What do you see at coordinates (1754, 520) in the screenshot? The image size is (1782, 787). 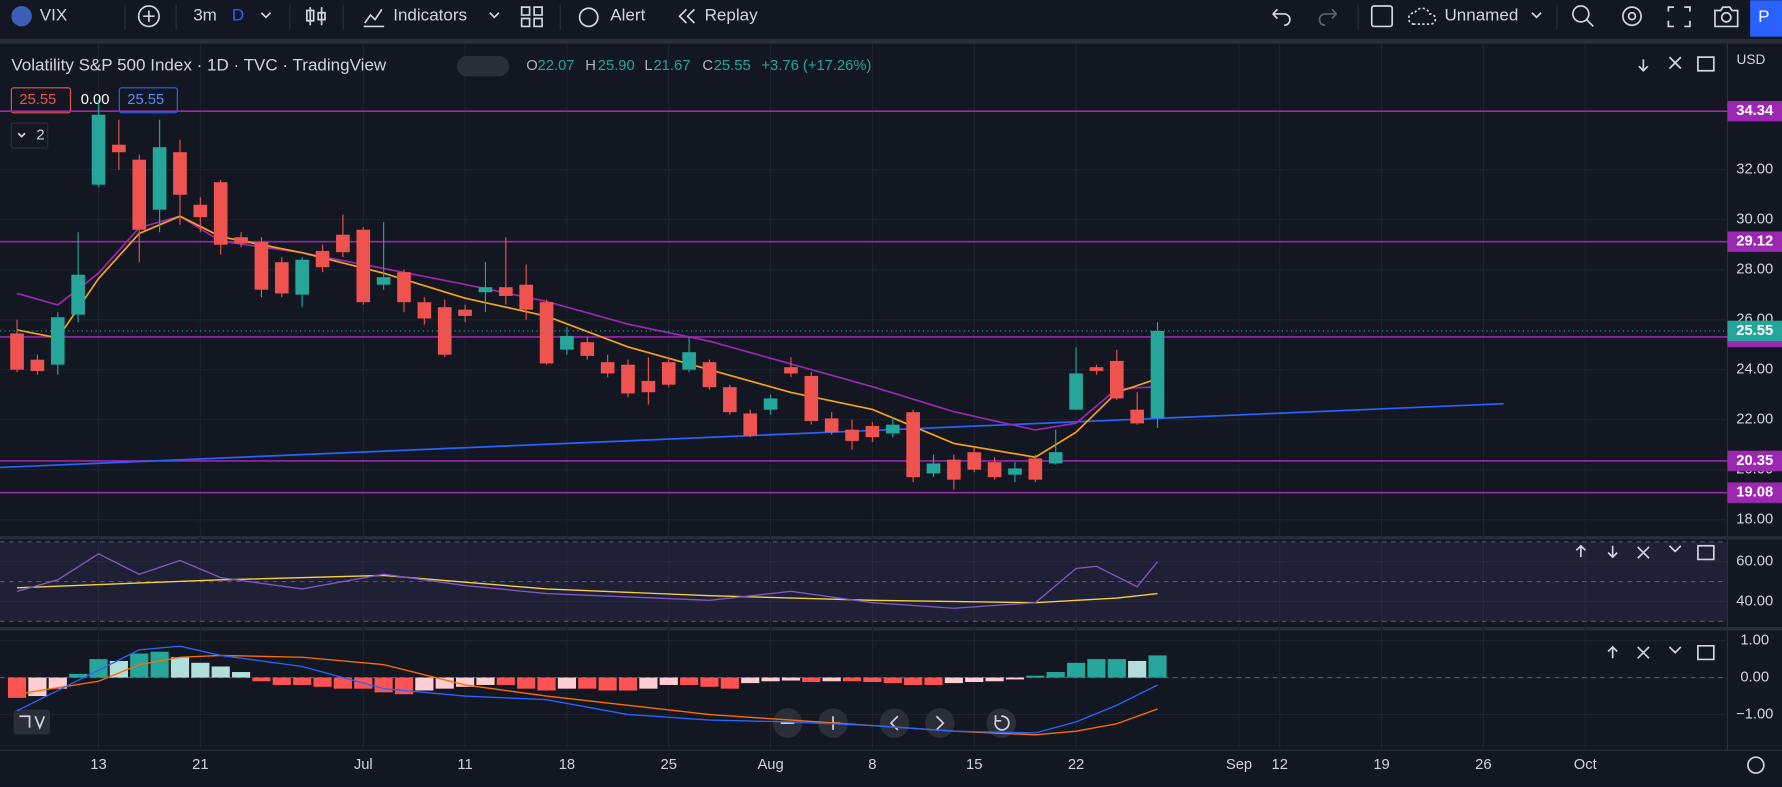 I see `y-tick-label: 18.00` at bounding box center [1754, 520].